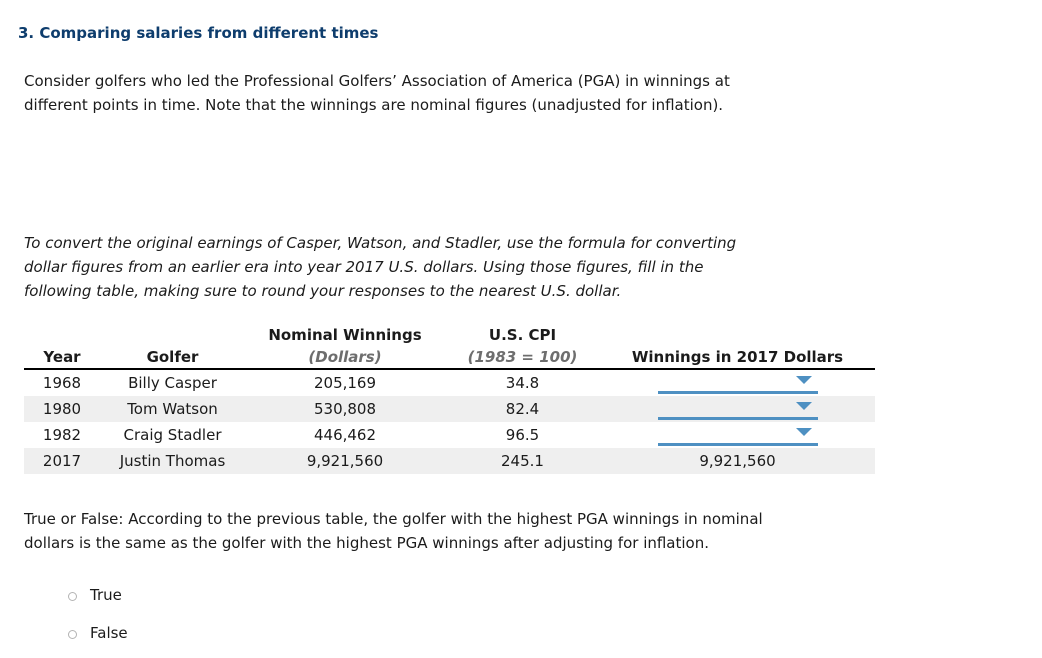  I want to click on year-cell: 1968, so click(62, 383).